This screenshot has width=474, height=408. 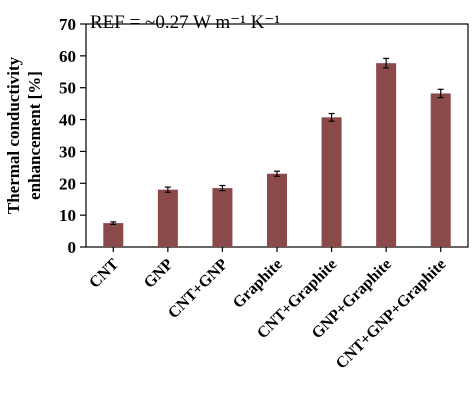 What do you see at coordinates (13, 135) in the screenshot?
I see `y-axis-label-line1: Thermal conductivity` at bounding box center [13, 135].